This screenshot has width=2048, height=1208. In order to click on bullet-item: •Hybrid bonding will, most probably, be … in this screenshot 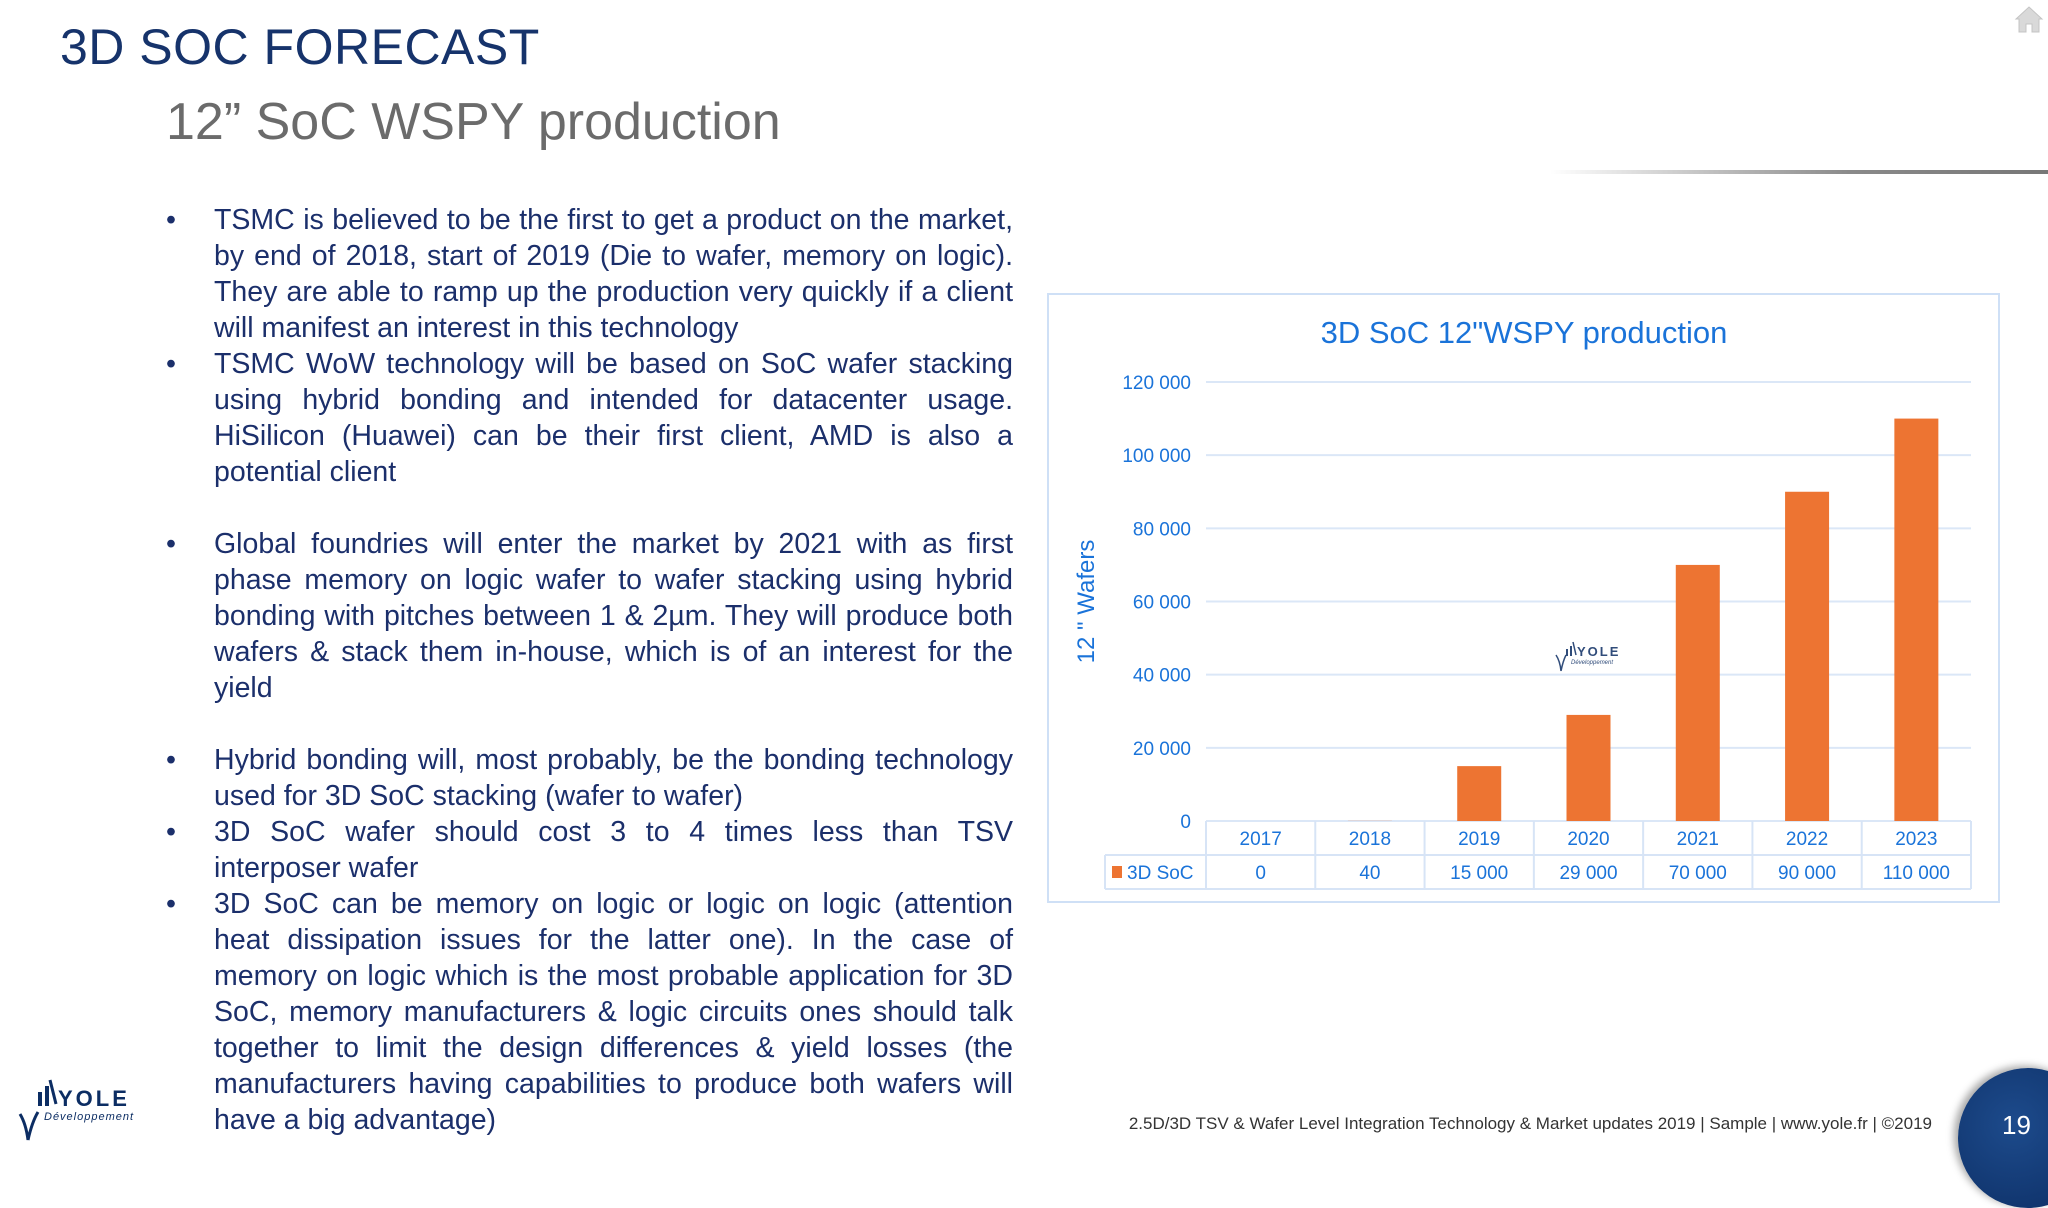, I will do `click(591, 778)`.